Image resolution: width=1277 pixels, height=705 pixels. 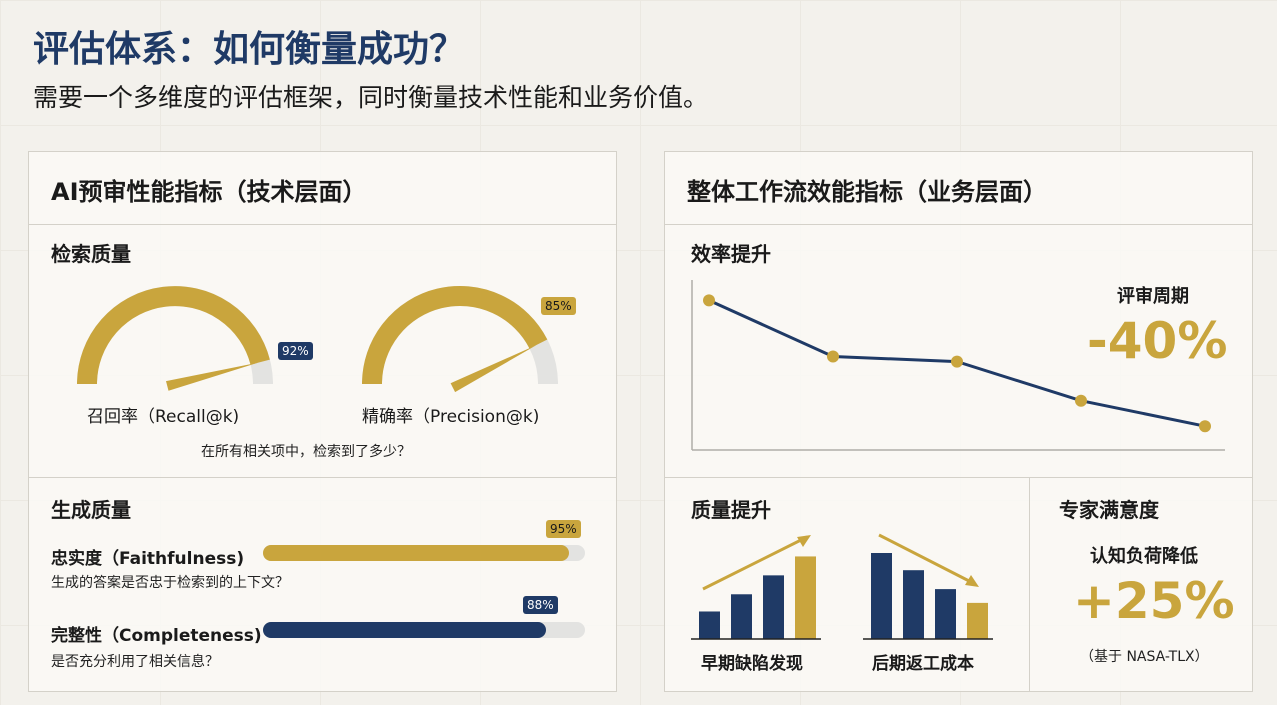 What do you see at coordinates (1153, 296) in the screenshot?
I see `efficiency-metric-label: 评审周期` at bounding box center [1153, 296].